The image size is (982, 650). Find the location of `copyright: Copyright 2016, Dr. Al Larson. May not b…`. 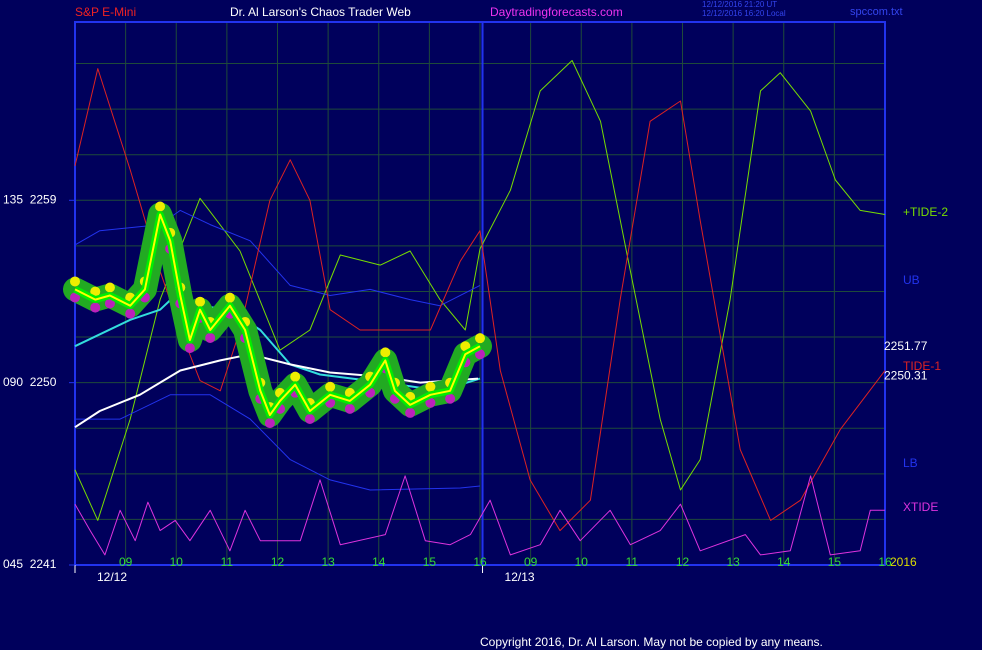

copyright: Copyright 2016, Dr. Al Larson. May not b… is located at coordinates (651, 642).